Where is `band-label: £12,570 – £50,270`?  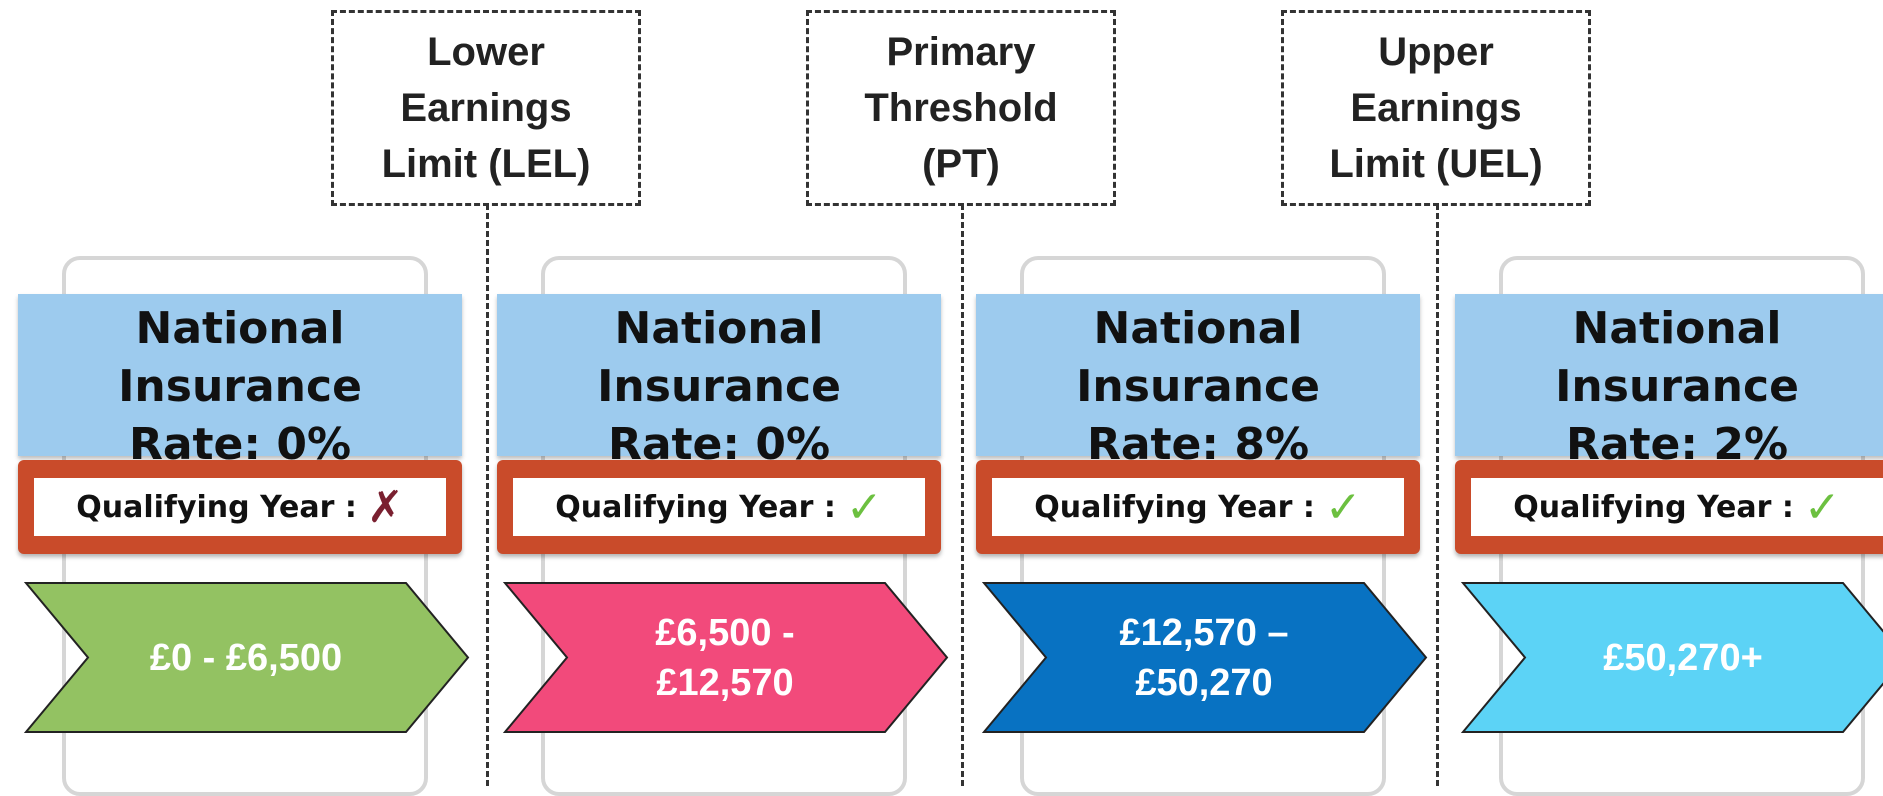 band-label: £12,570 – £50,270 is located at coordinates (1204, 657).